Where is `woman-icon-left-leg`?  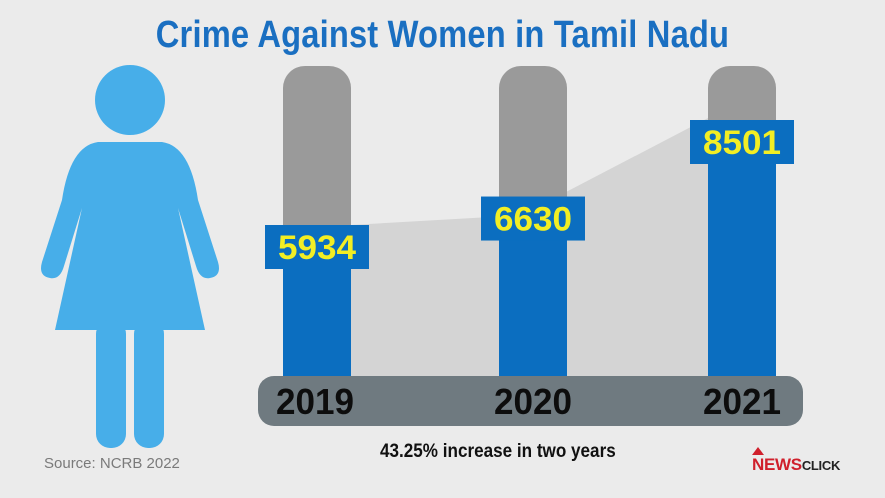
woman-icon-left-leg is located at coordinates (111, 384).